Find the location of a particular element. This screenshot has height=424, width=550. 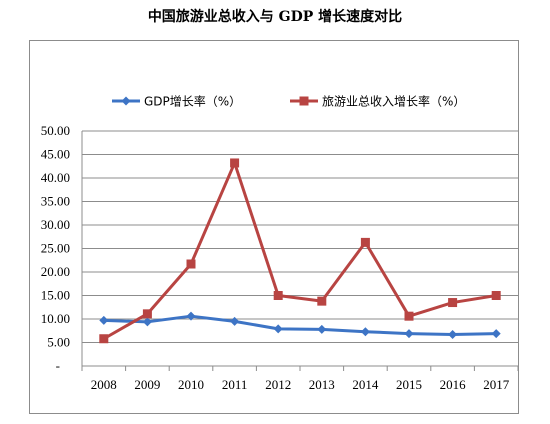

y-tick-label: 20.00 is located at coordinates (55, 271).